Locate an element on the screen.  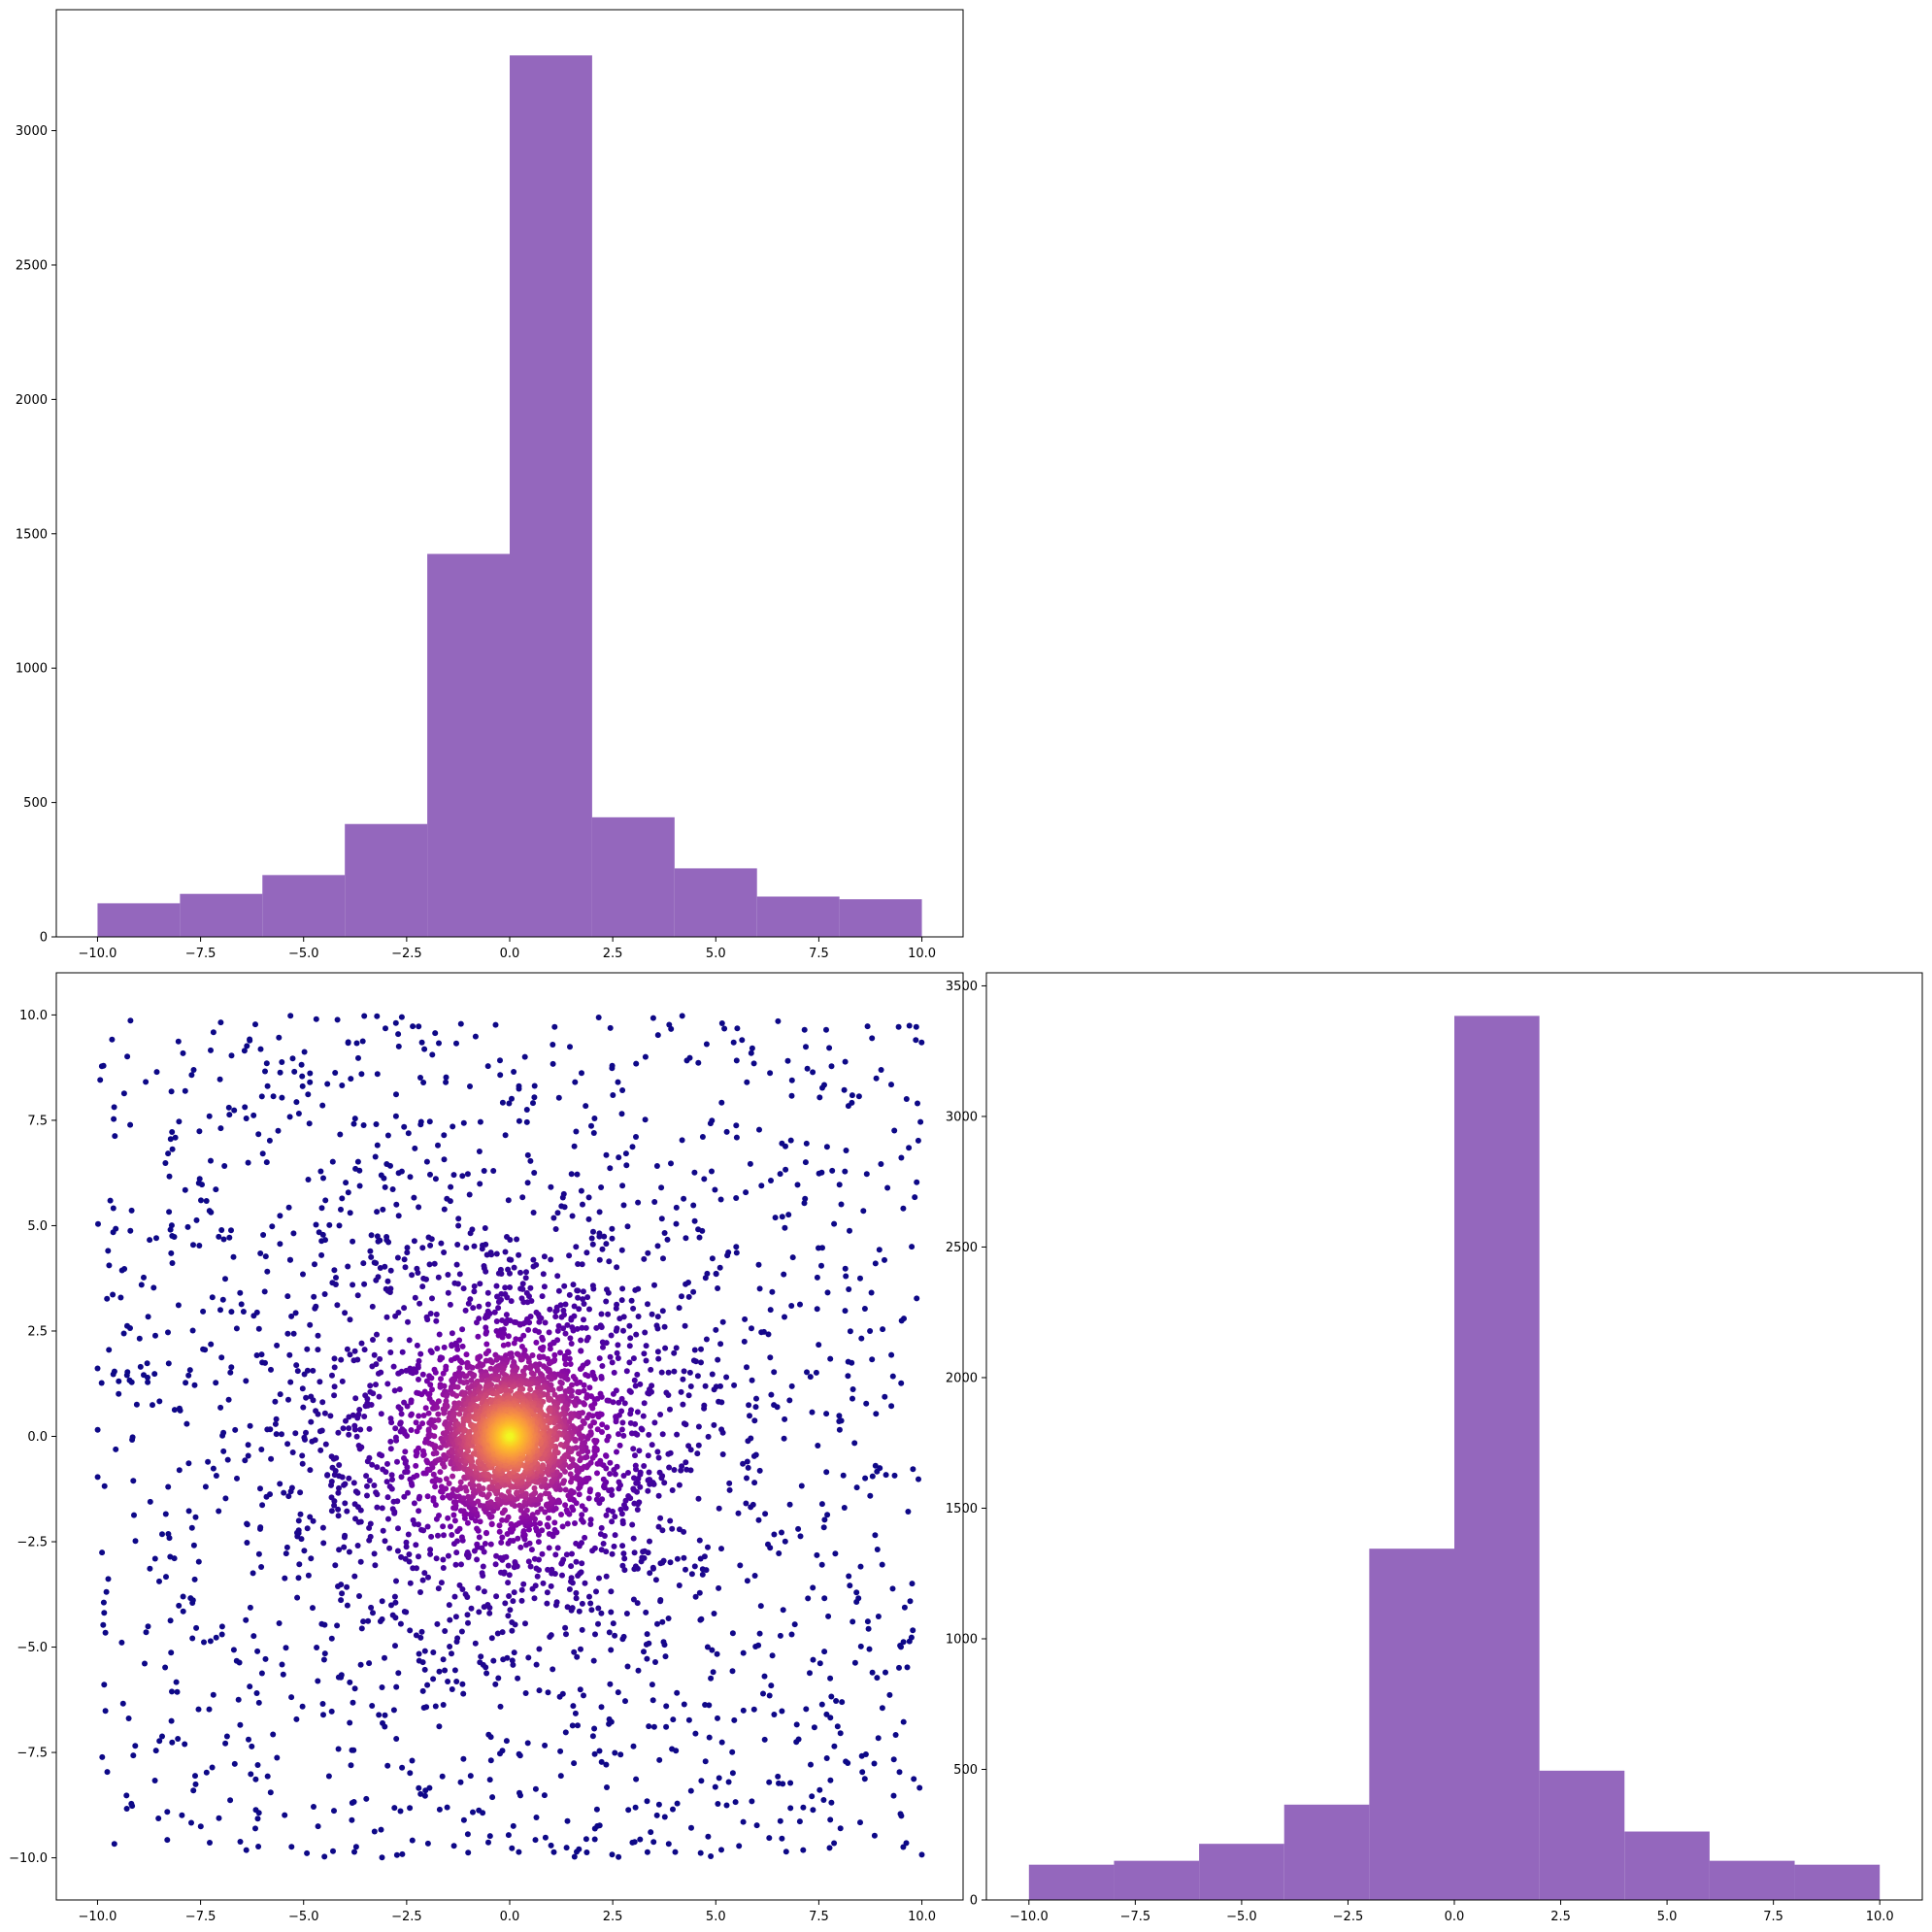
top-histogram-y-tick-label: 2500 is located at coordinates (32, 265).